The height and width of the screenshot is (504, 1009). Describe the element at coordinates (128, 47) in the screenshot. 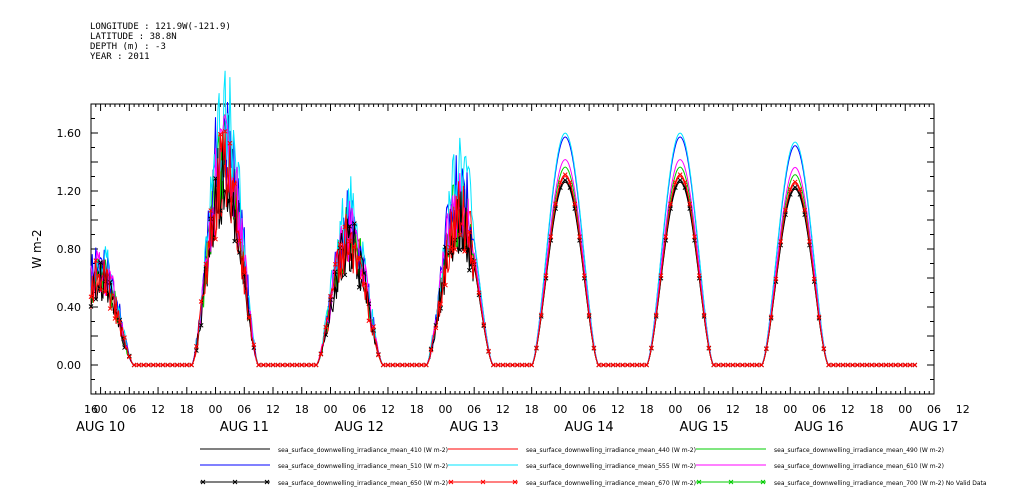

I see `depth-text: DEPTH (m) : -3` at that location.